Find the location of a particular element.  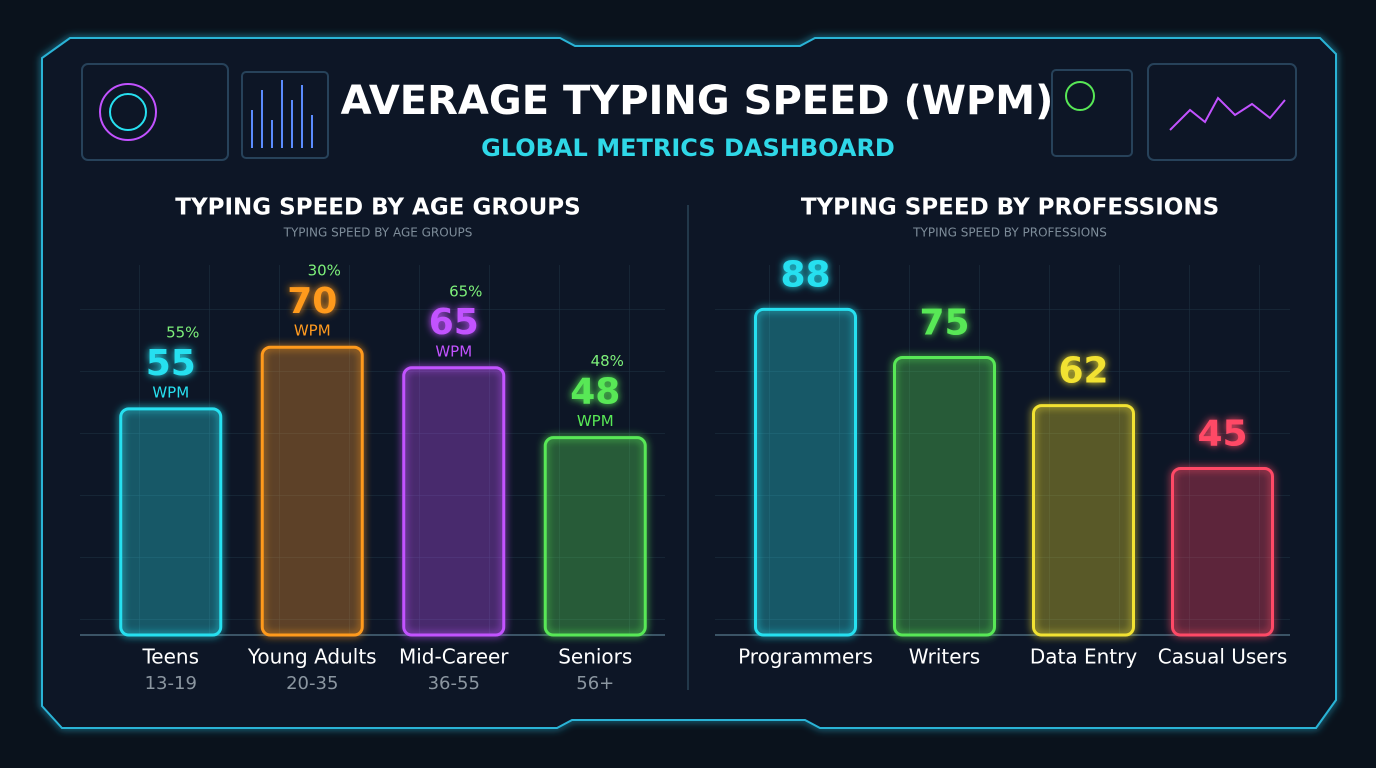

category-detail: 36-55 is located at coordinates (454, 683).